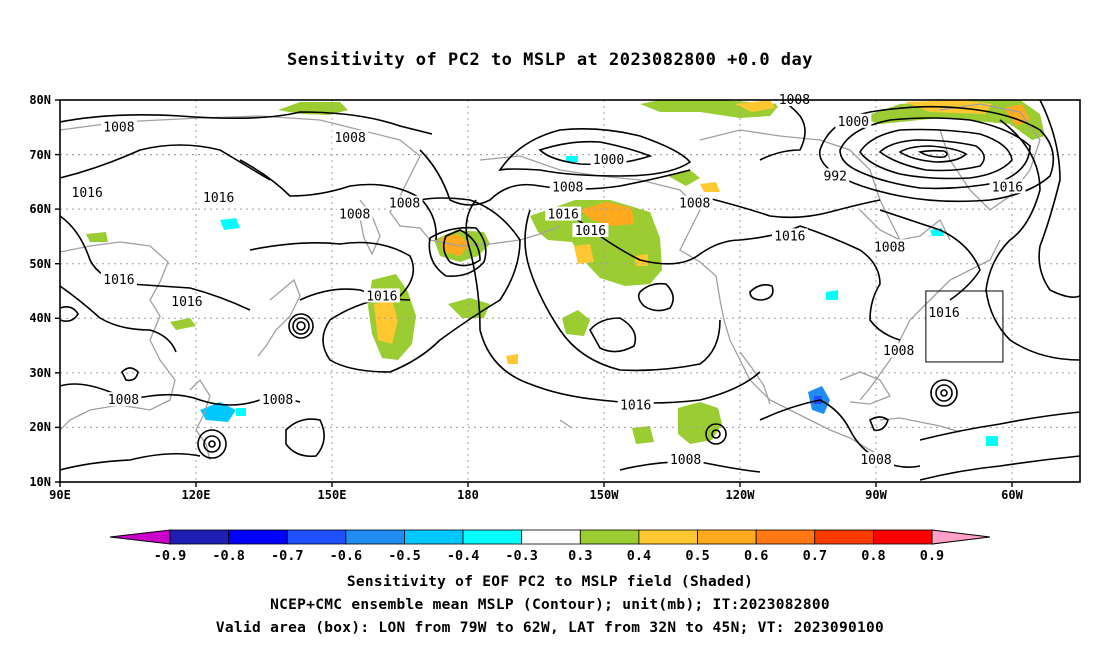  What do you see at coordinates (598, 216) in the screenshot?
I see `coastline-alaska` at bounding box center [598, 216].